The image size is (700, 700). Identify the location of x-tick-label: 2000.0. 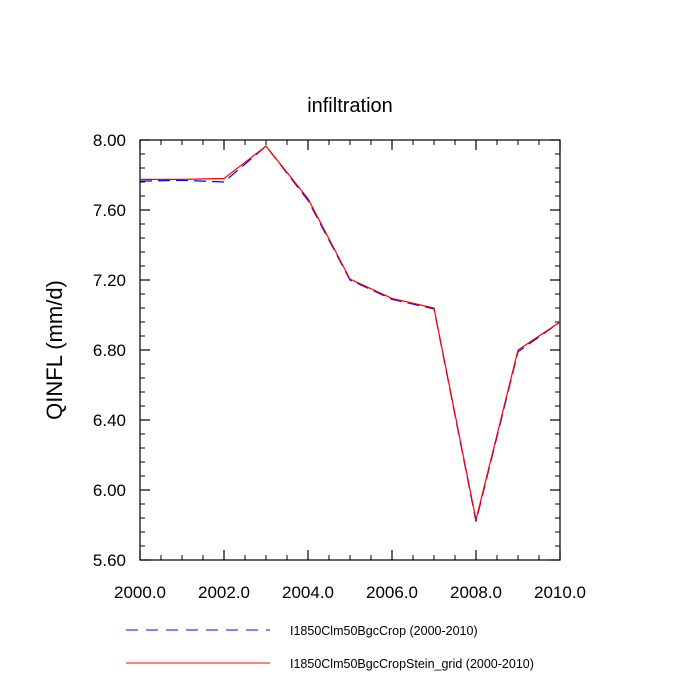
(140, 592).